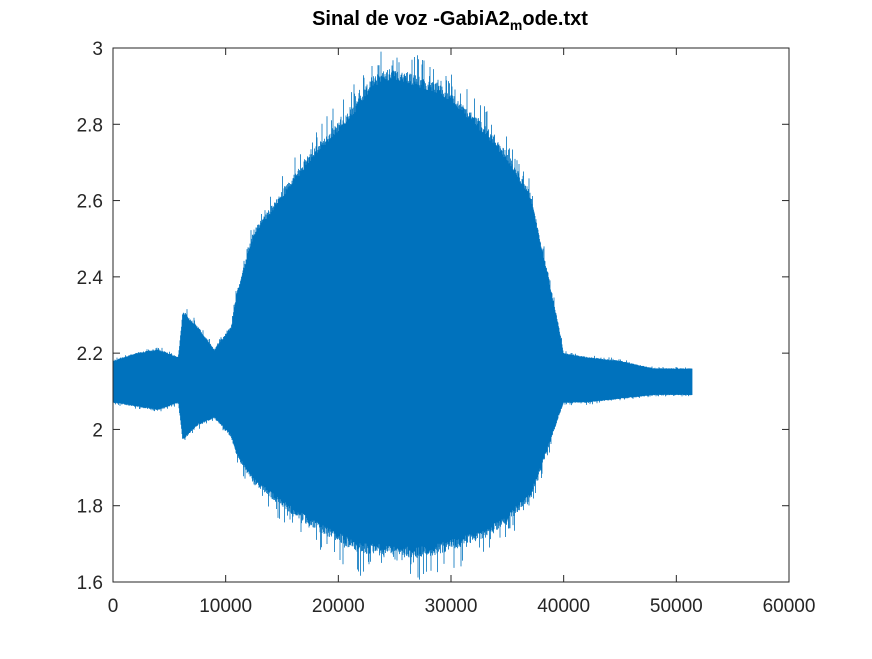  Describe the element at coordinates (789, 606) in the screenshot. I see `x-tick-label: 60000` at that location.